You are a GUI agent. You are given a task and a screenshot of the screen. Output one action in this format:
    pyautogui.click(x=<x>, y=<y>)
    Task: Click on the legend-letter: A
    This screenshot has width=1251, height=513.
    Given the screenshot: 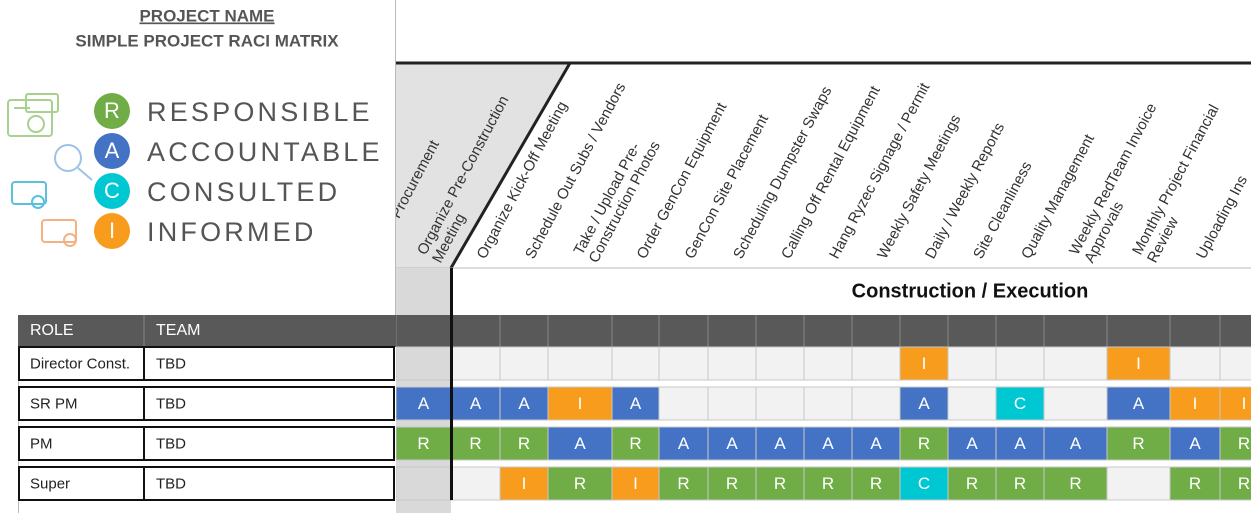 What is the action you would take?
    pyautogui.click(x=112, y=150)
    